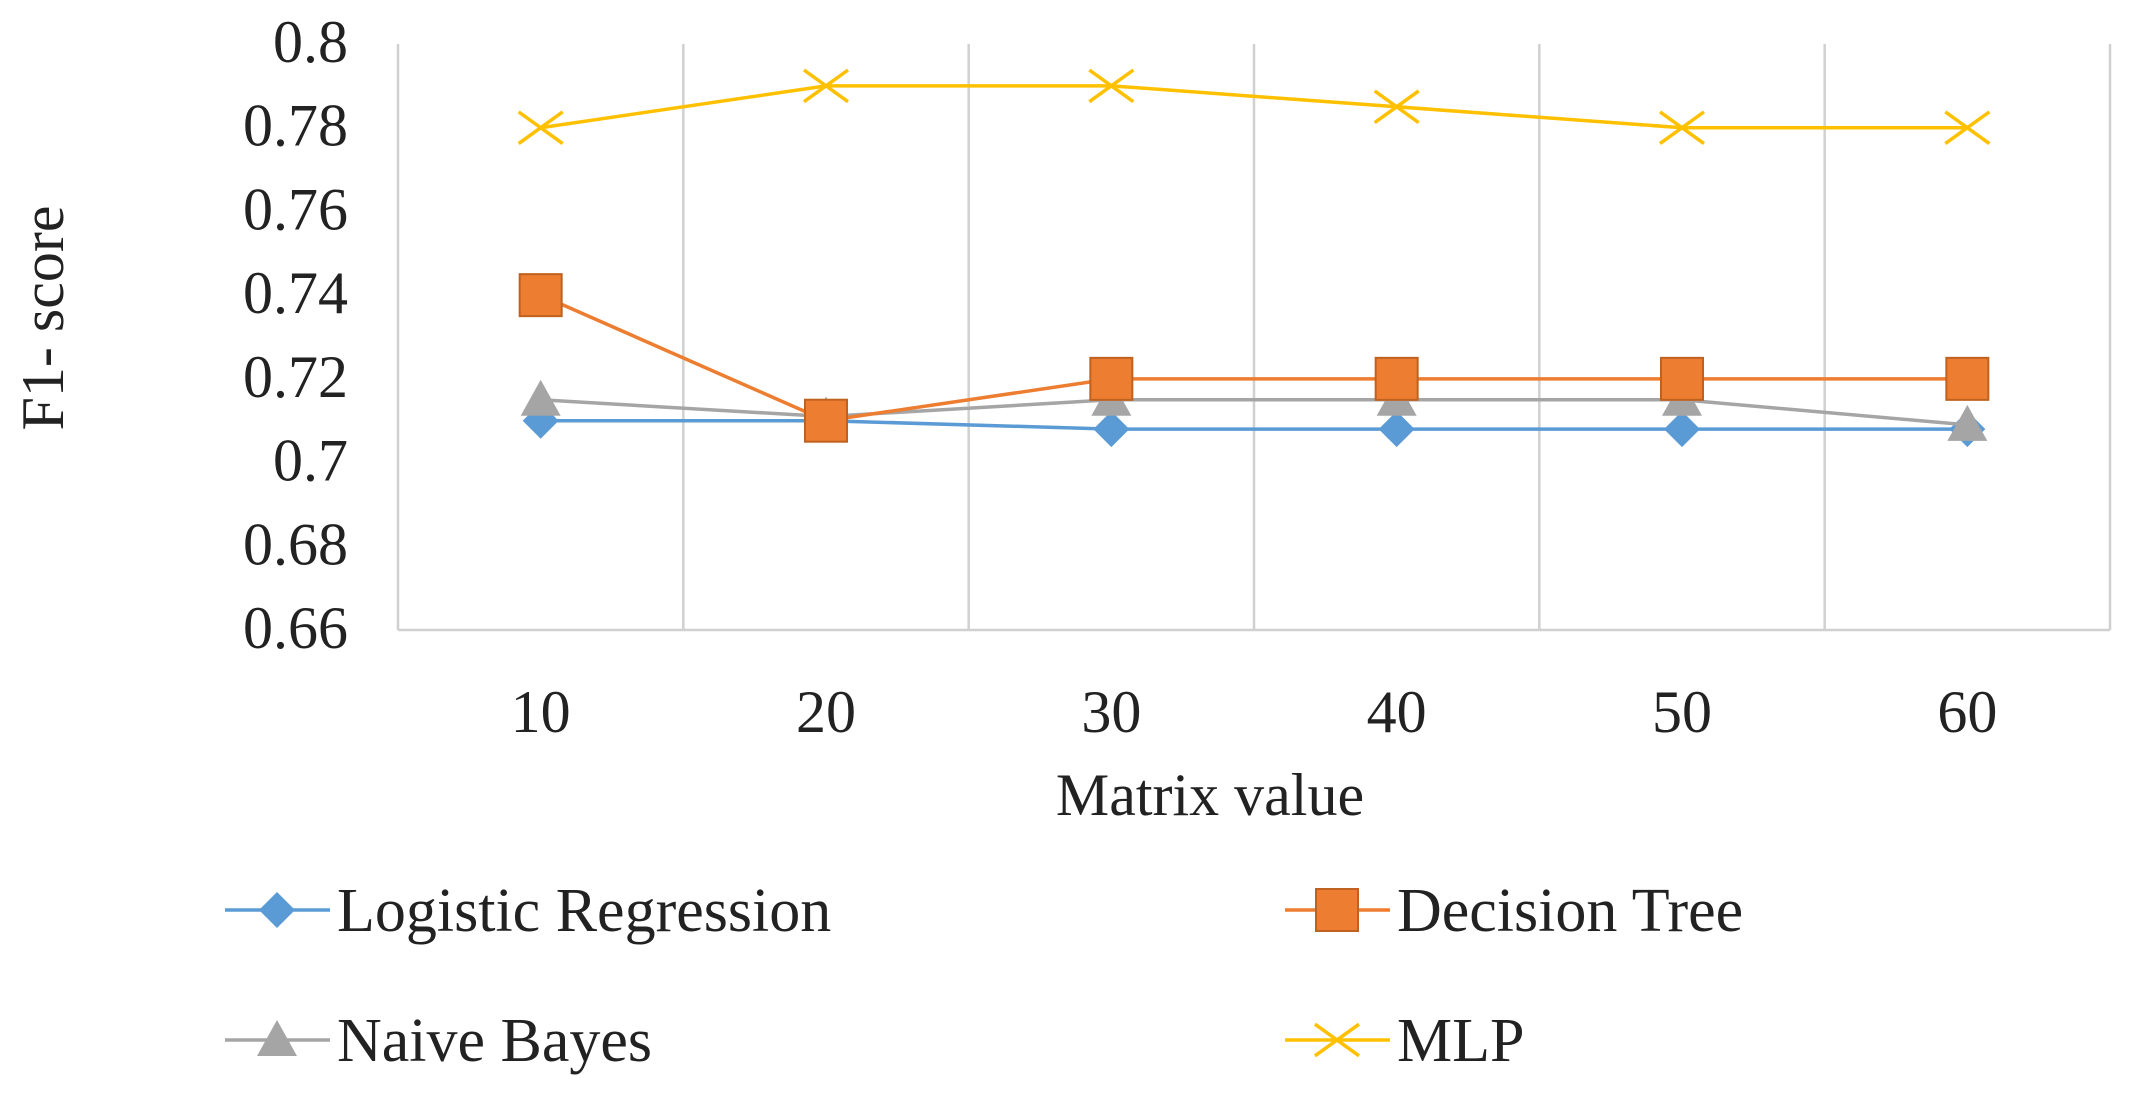 This screenshot has height=1102, width=2135. Describe the element at coordinates (295, 377) in the screenshot. I see `y-tick-label: 0.72` at that location.